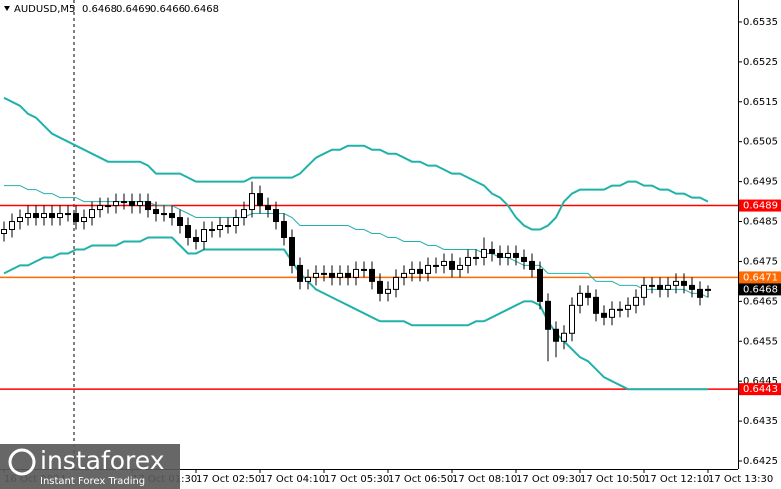 The width and height of the screenshot is (781, 489). I want to click on y-tick-label: 0.6465, so click(760, 301).